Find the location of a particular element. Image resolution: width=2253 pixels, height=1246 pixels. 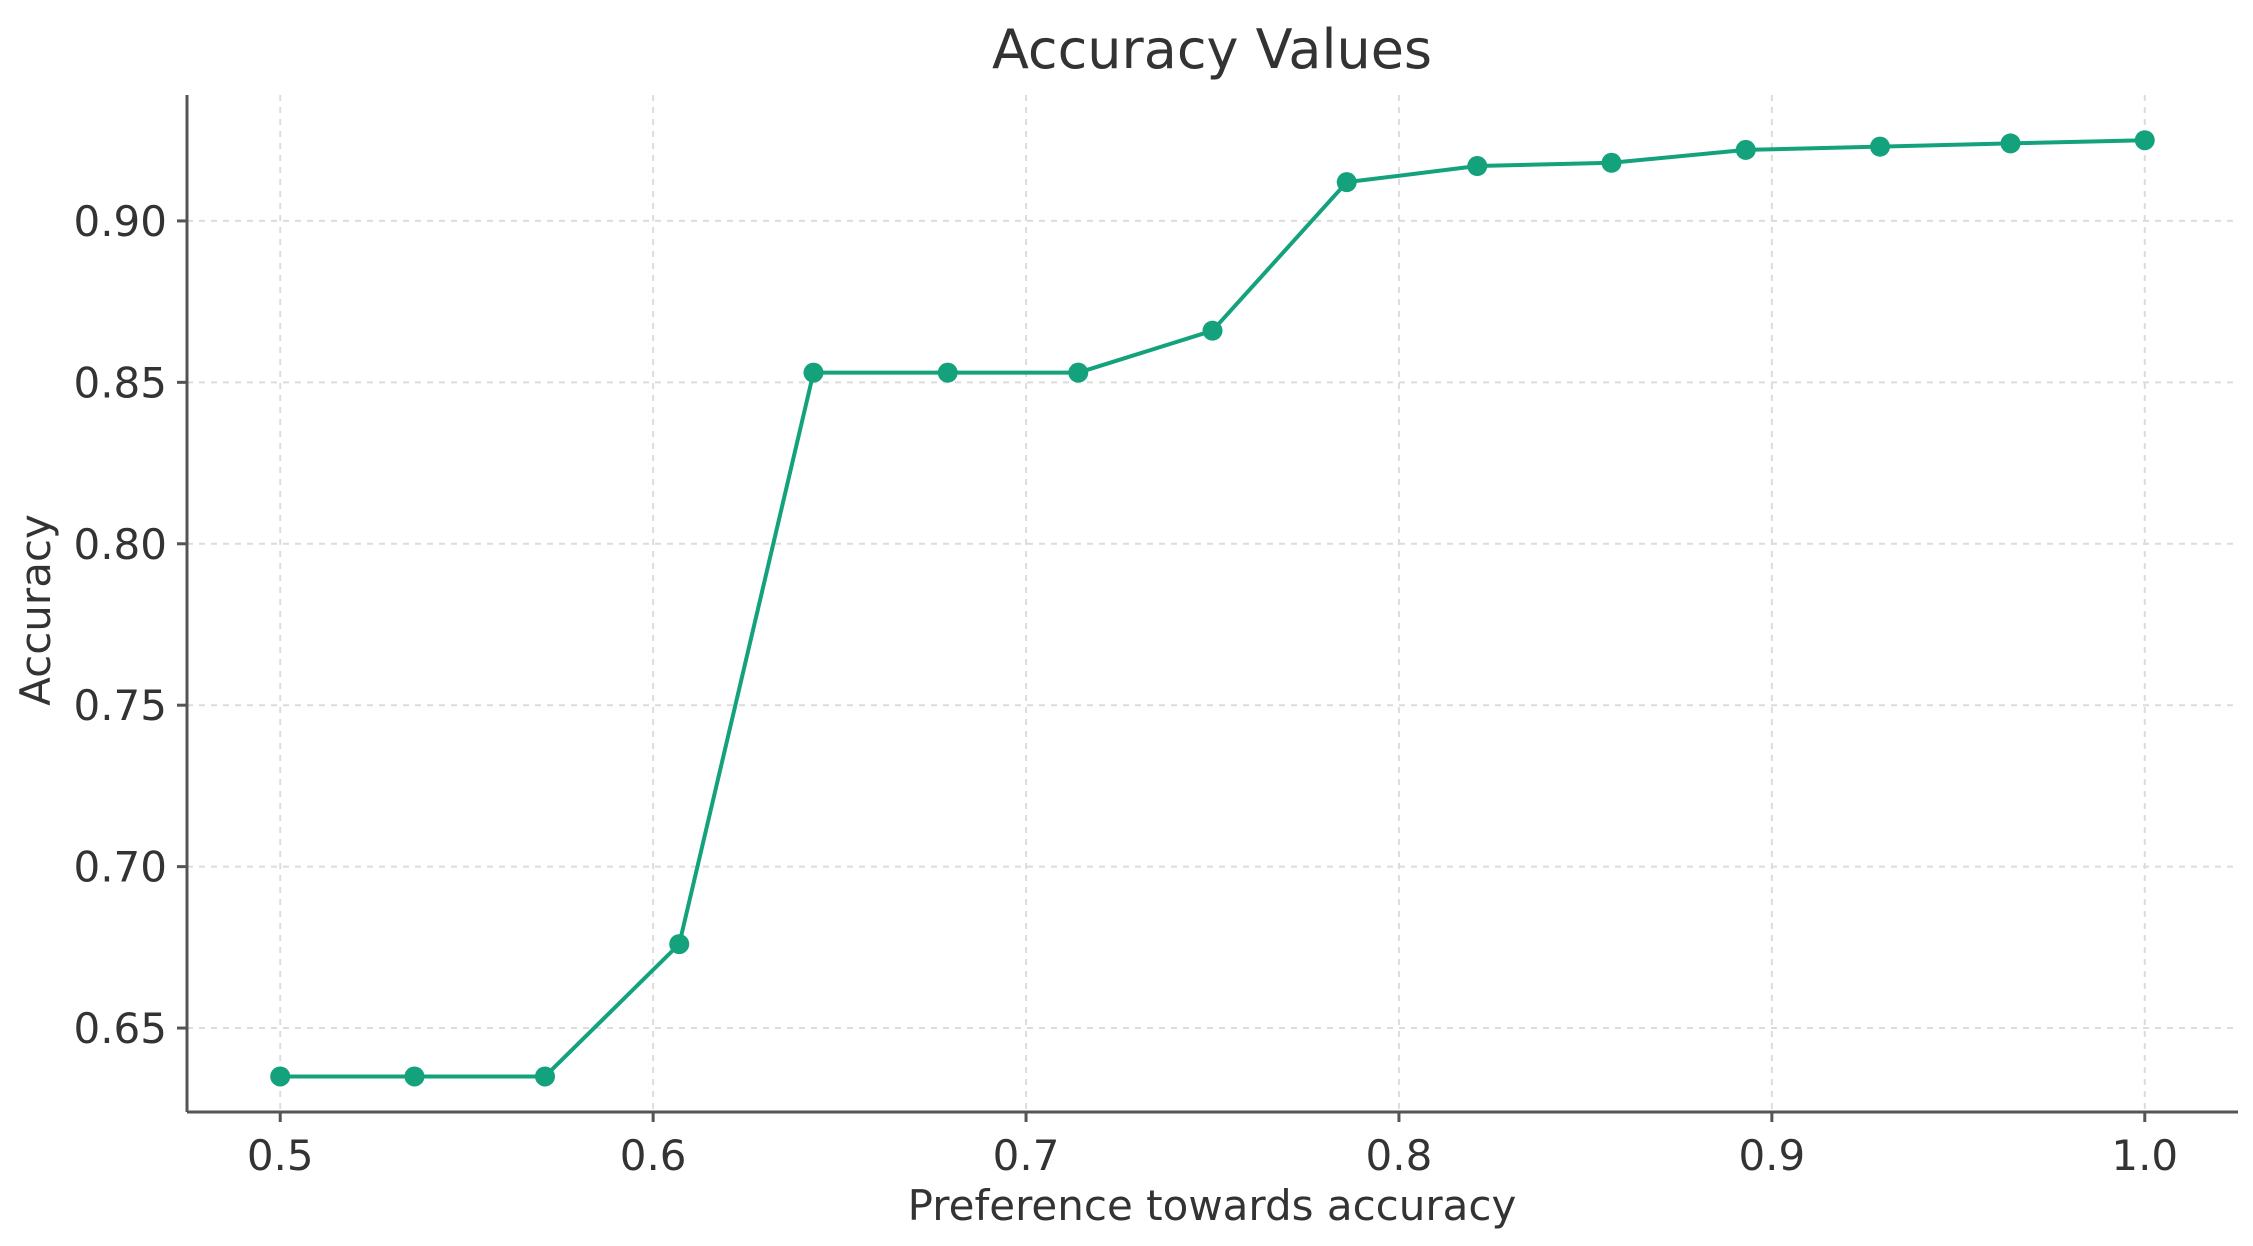

y-tick-label: 0.75 is located at coordinates (120, 705).